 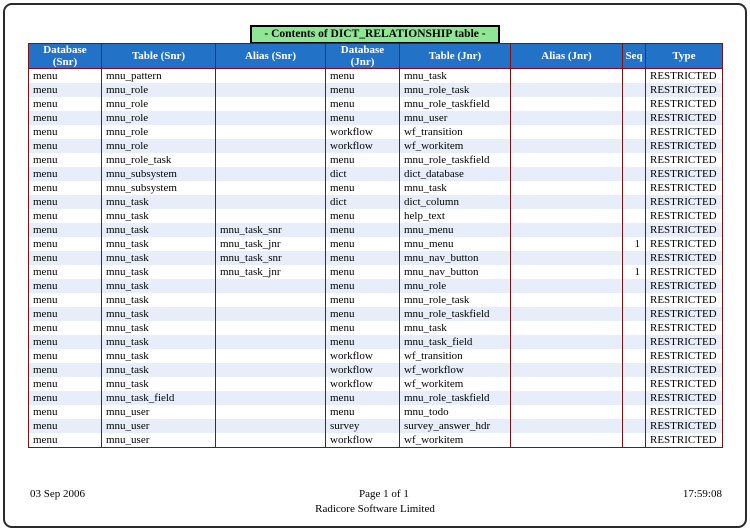 What do you see at coordinates (455, 132) in the screenshot?
I see `table-cell: wf_transition` at bounding box center [455, 132].